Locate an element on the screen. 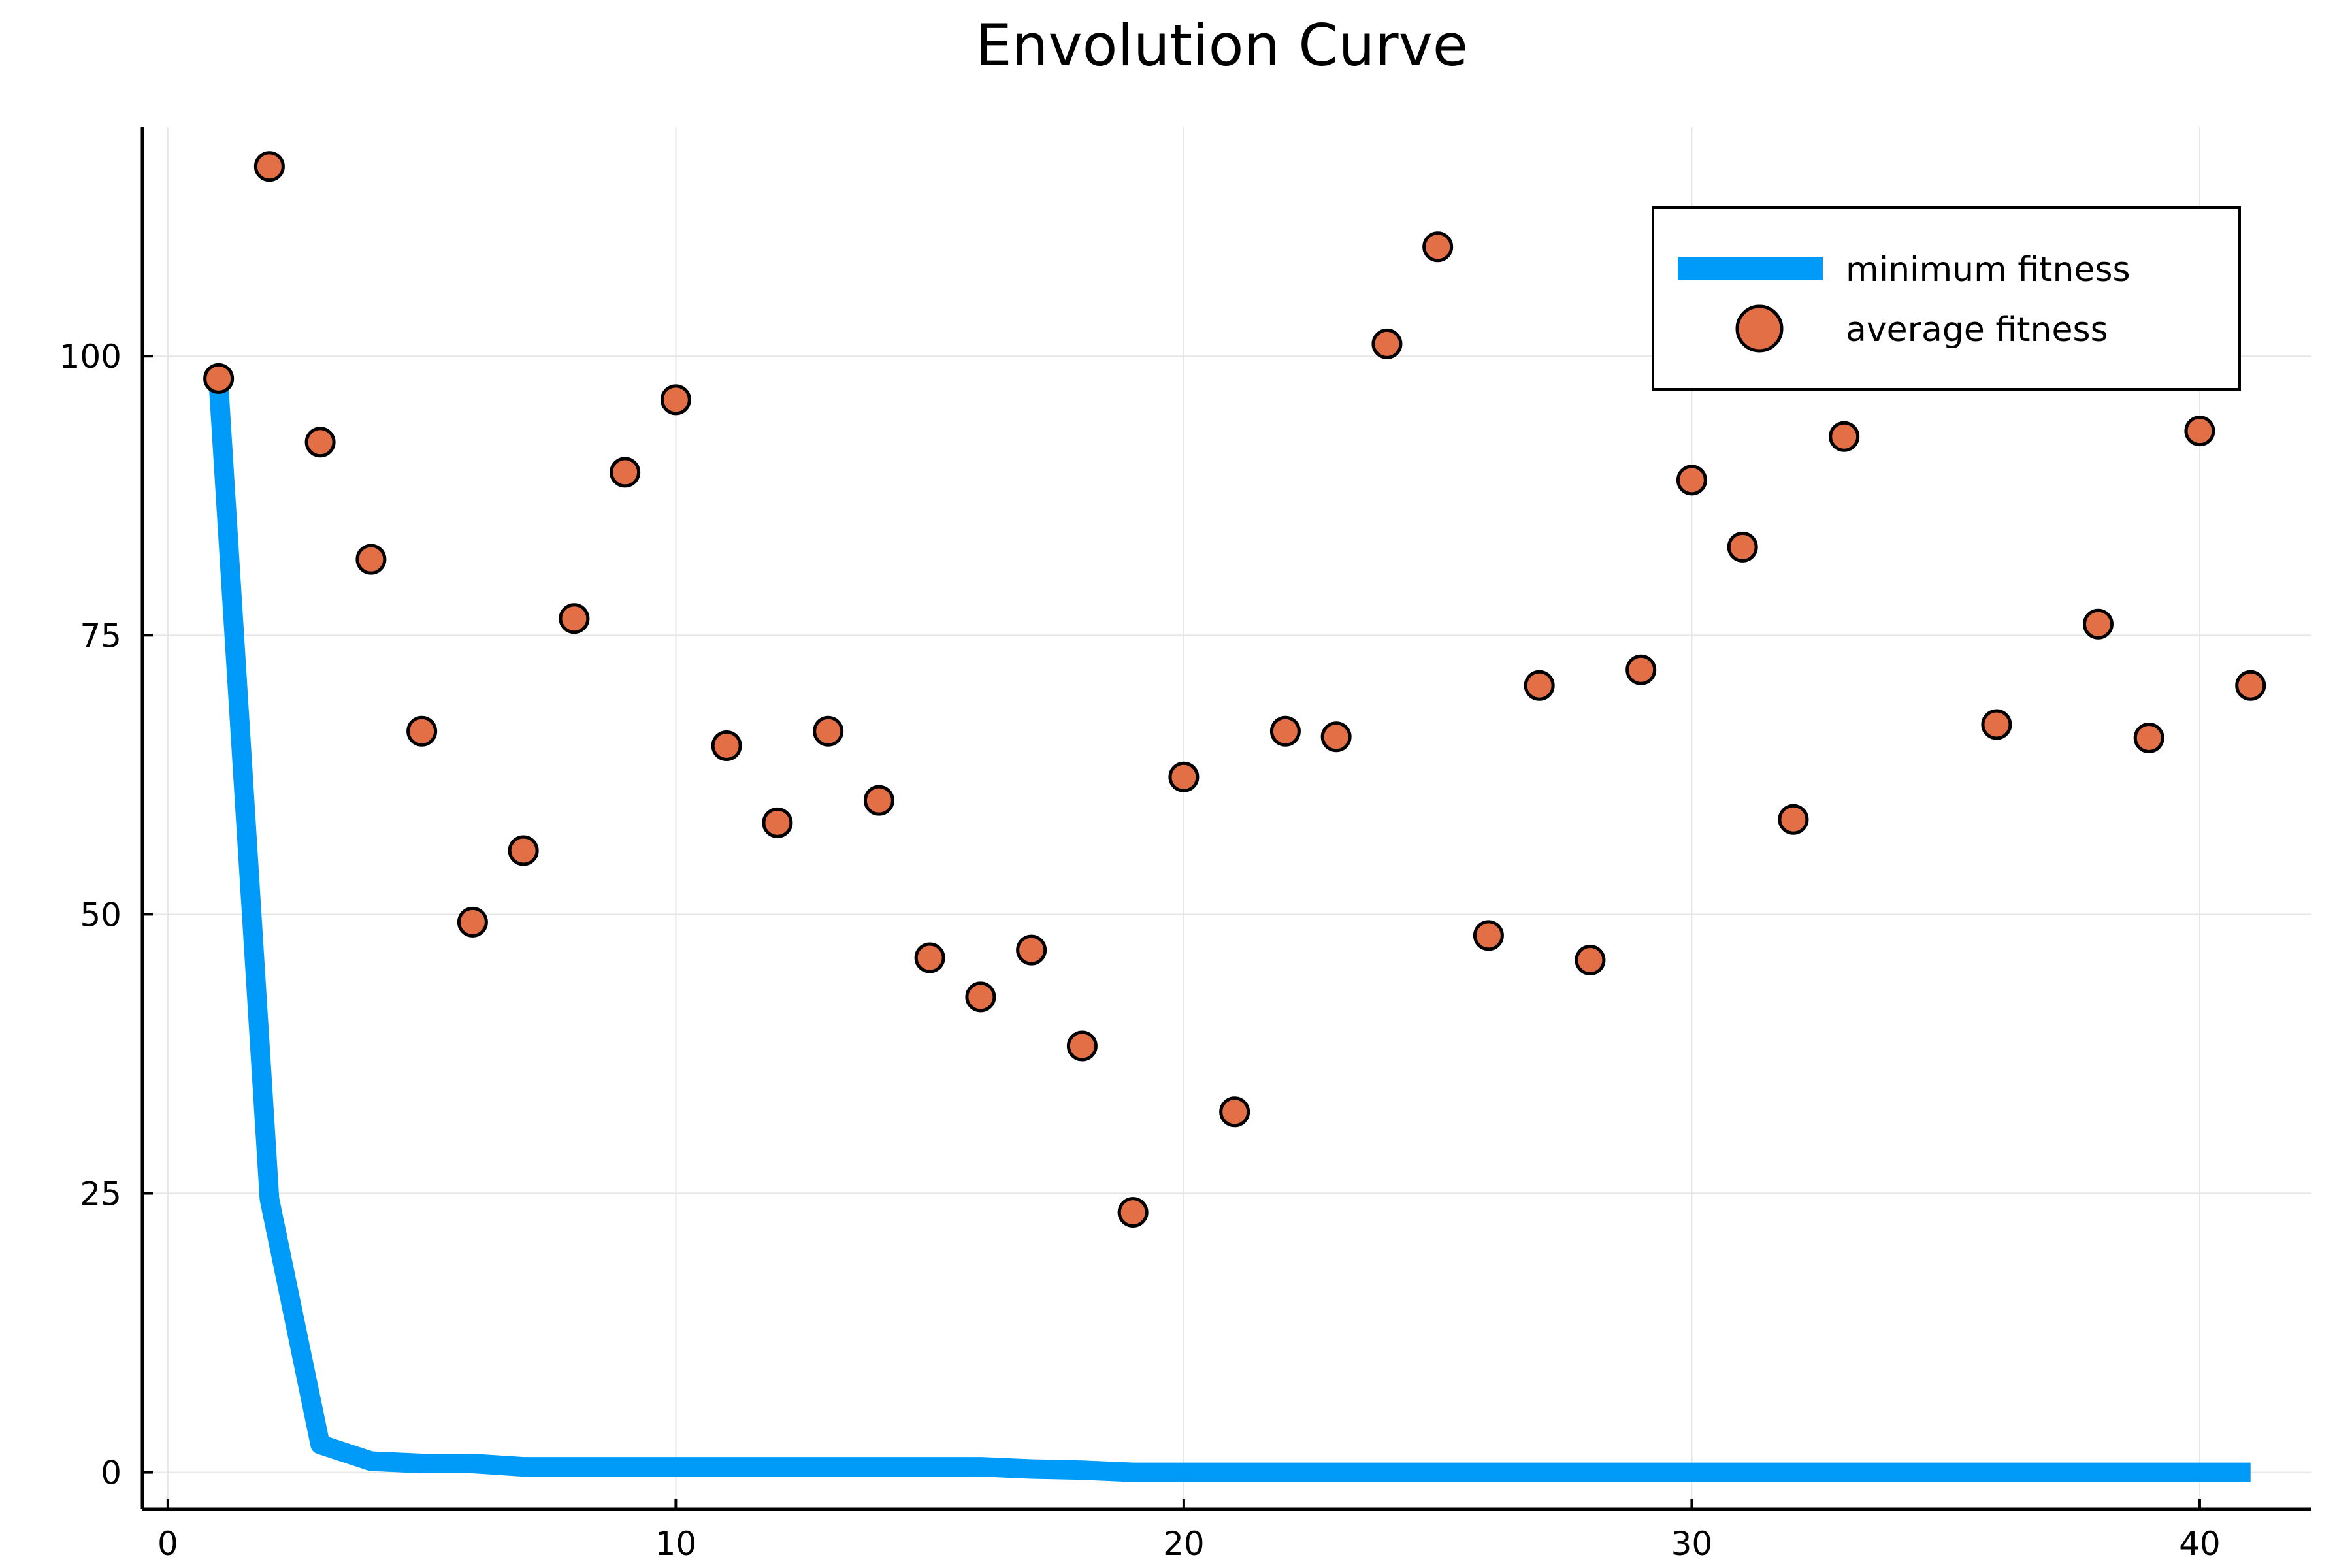 The width and height of the screenshot is (2352, 1568). x-tick-label: 10 is located at coordinates (676, 1544).